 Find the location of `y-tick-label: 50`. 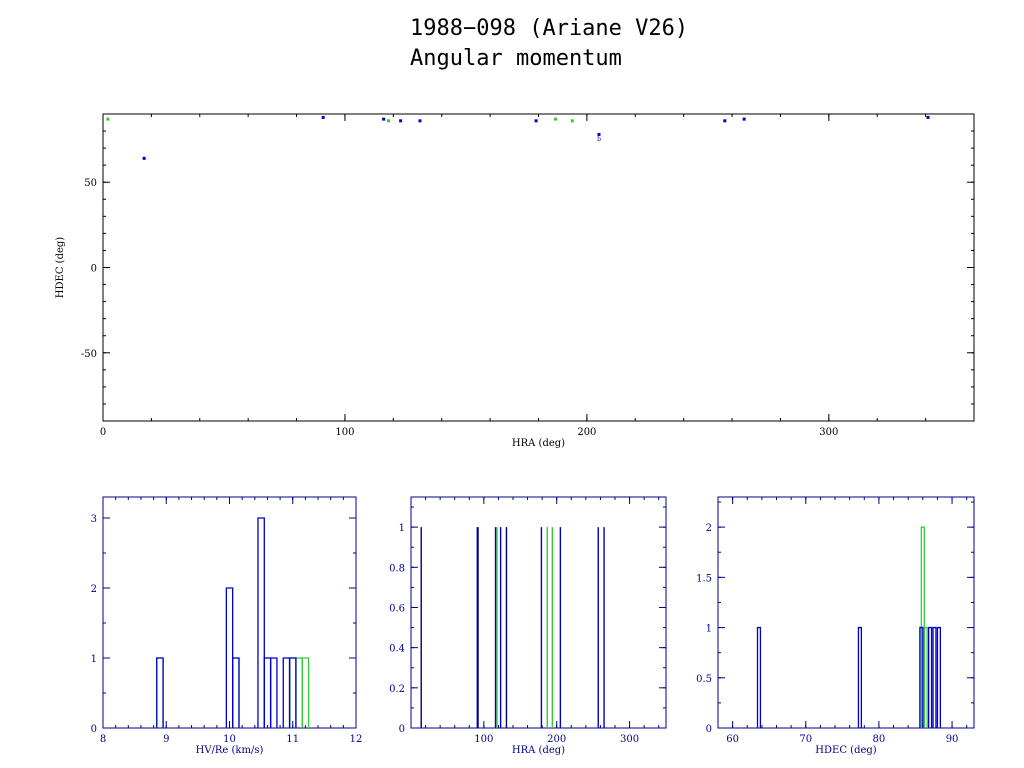

y-tick-label: 50 is located at coordinates (90, 183).